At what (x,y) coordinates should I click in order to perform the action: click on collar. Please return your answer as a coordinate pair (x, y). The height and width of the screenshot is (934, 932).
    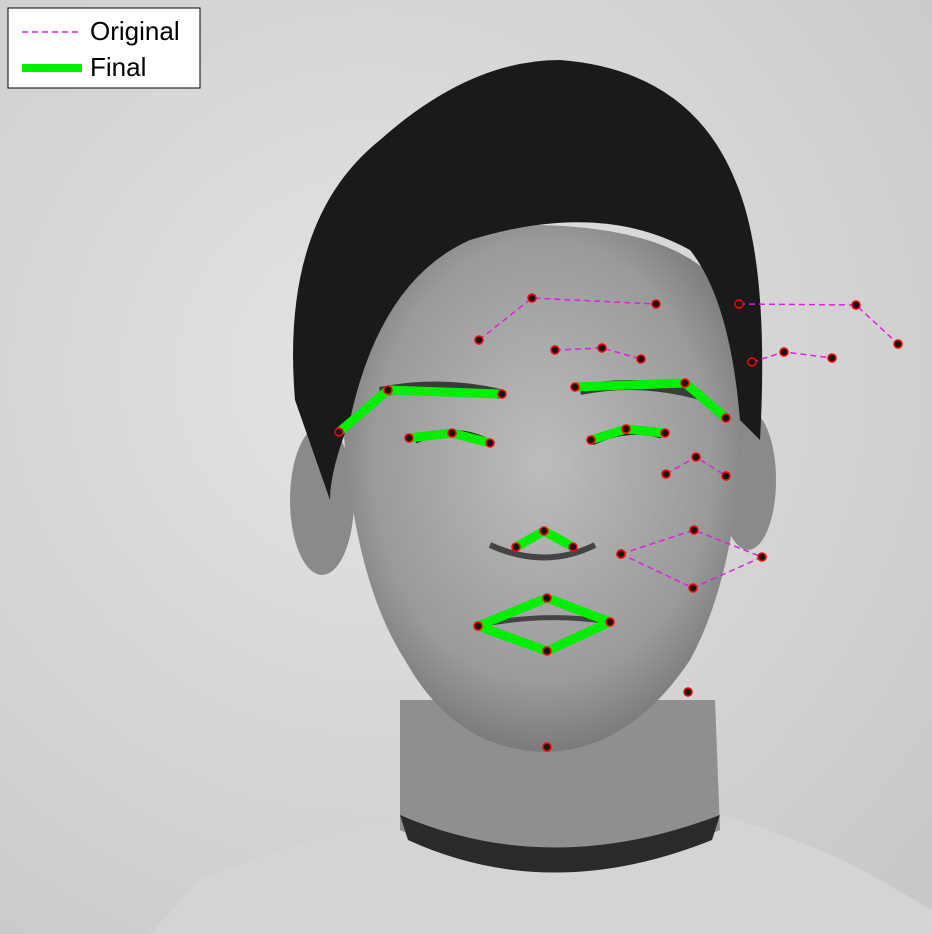
    Looking at the image, I should click on (560, 844).